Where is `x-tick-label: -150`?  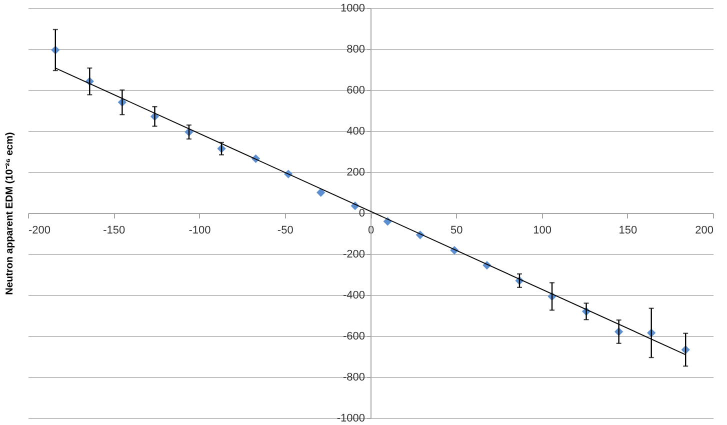
x-tick-label: -150 is located at coordinates (114, 230).